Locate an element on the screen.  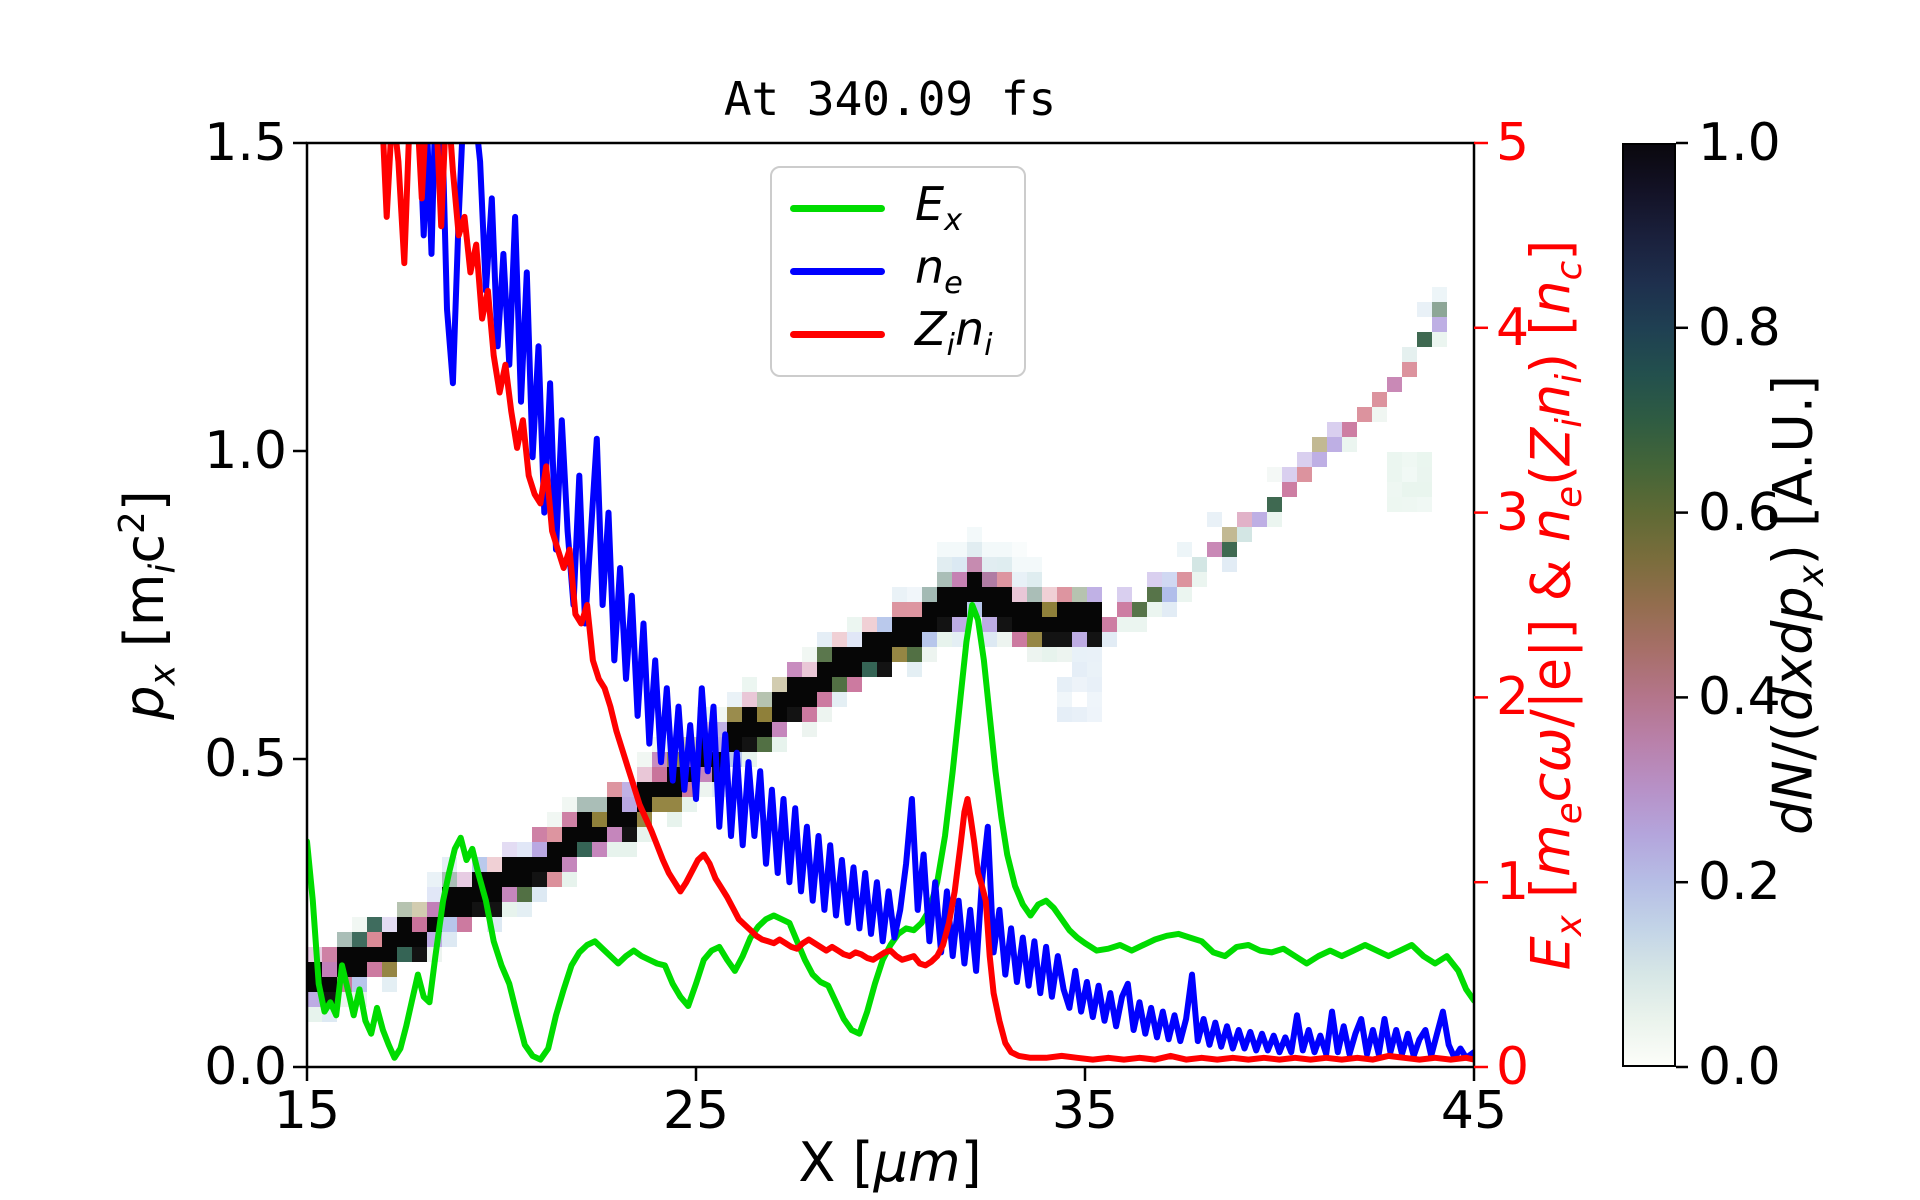
colorbar is located at coordinates (1649, 605).